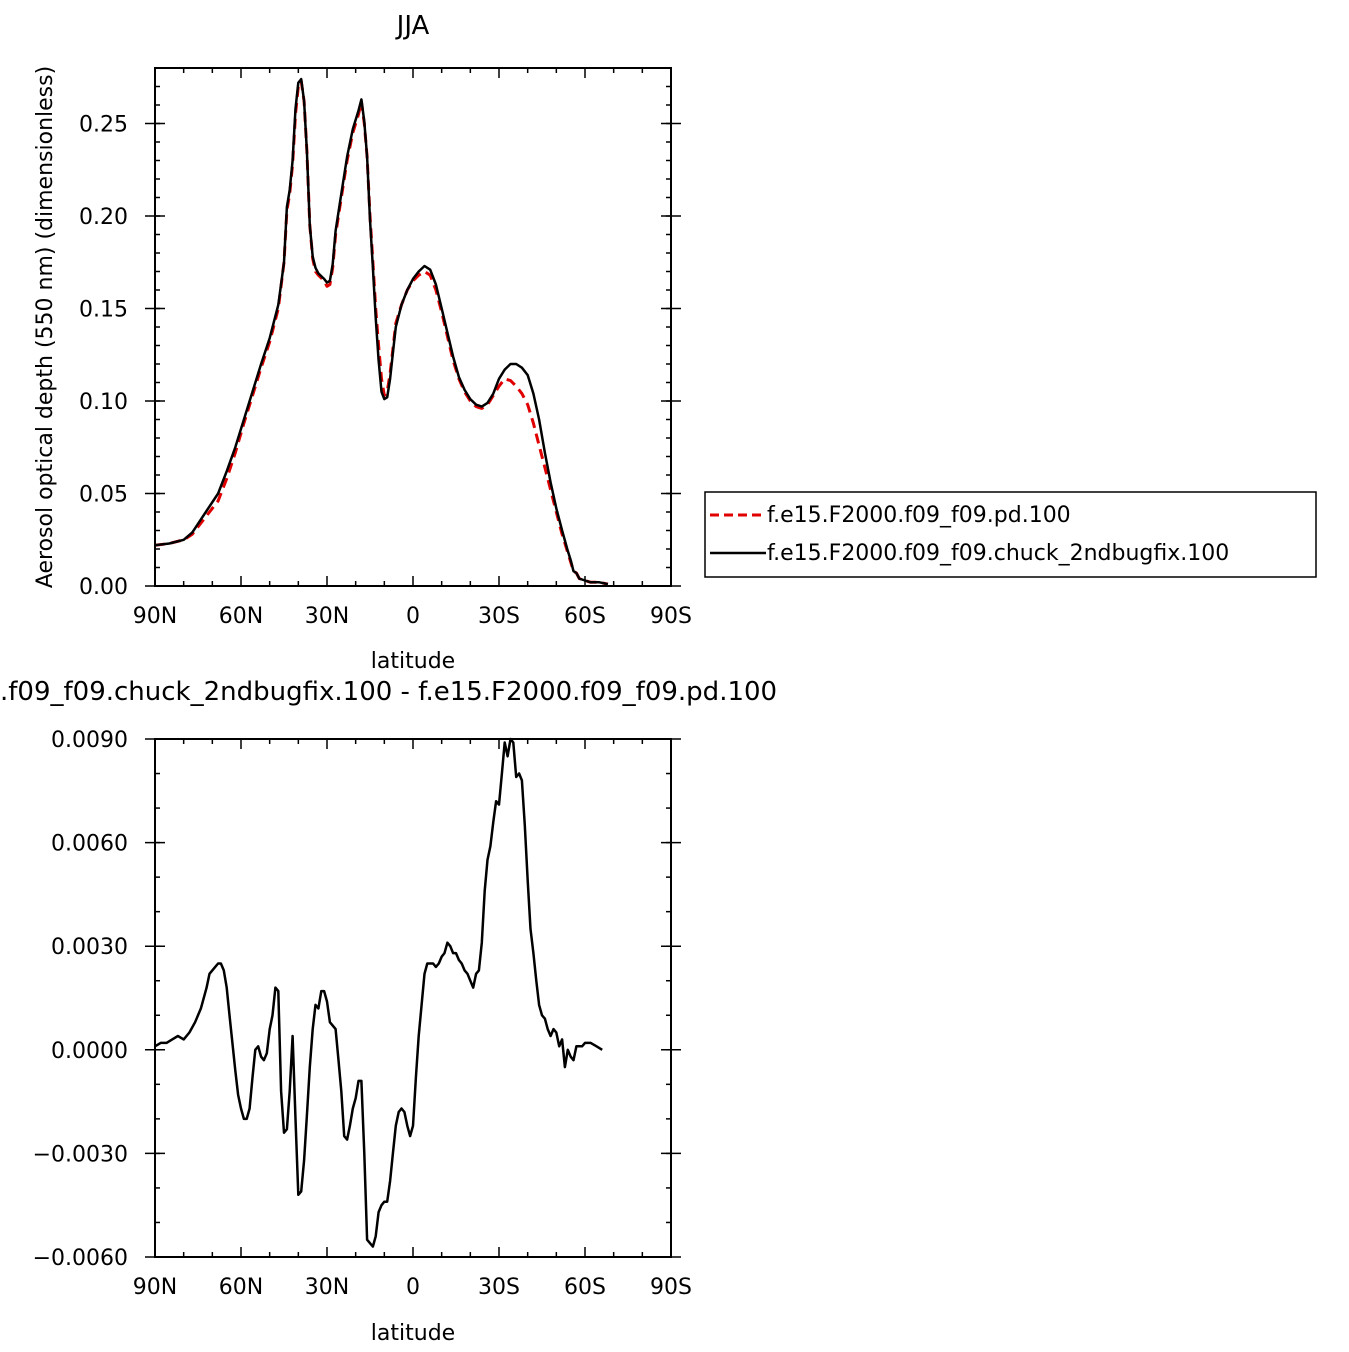 This screenshot has height=1352, width=1349. What do you see at coordinates (412, 26) in the screenshot?
I see `chart-title: JJA` at bounding box center [412, 26].